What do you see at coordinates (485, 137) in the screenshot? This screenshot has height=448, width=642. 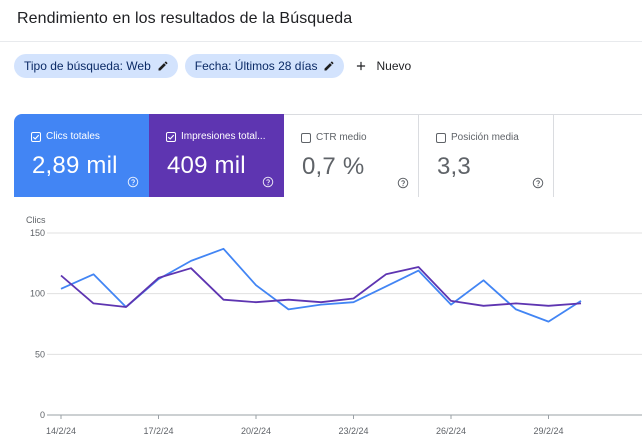 I see `metric-label: Posición media` at bounding box center [485, 137].